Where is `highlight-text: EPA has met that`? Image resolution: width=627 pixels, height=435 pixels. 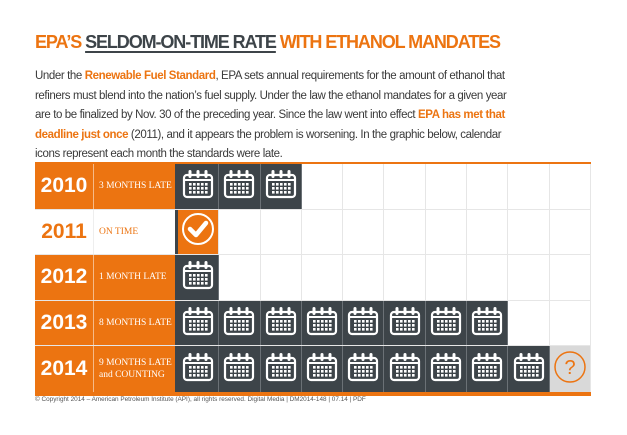 highlight-text: EPA has met that is located at coordinates (461, 115).